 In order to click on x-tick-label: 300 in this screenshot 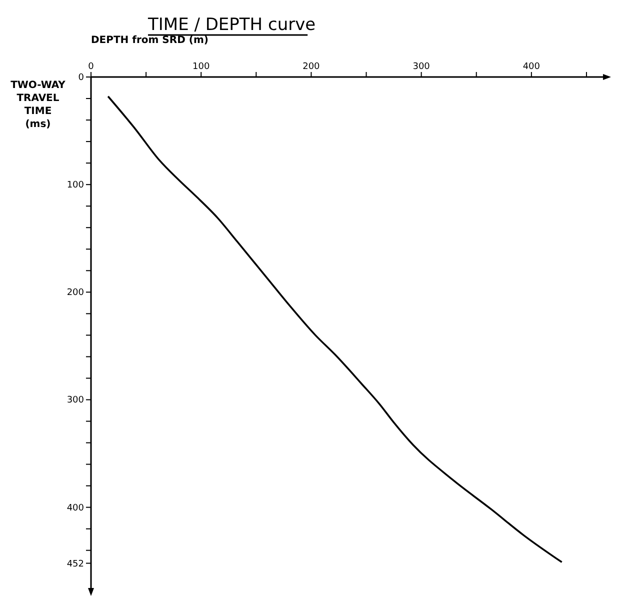, I will do `click(421, 67)`.